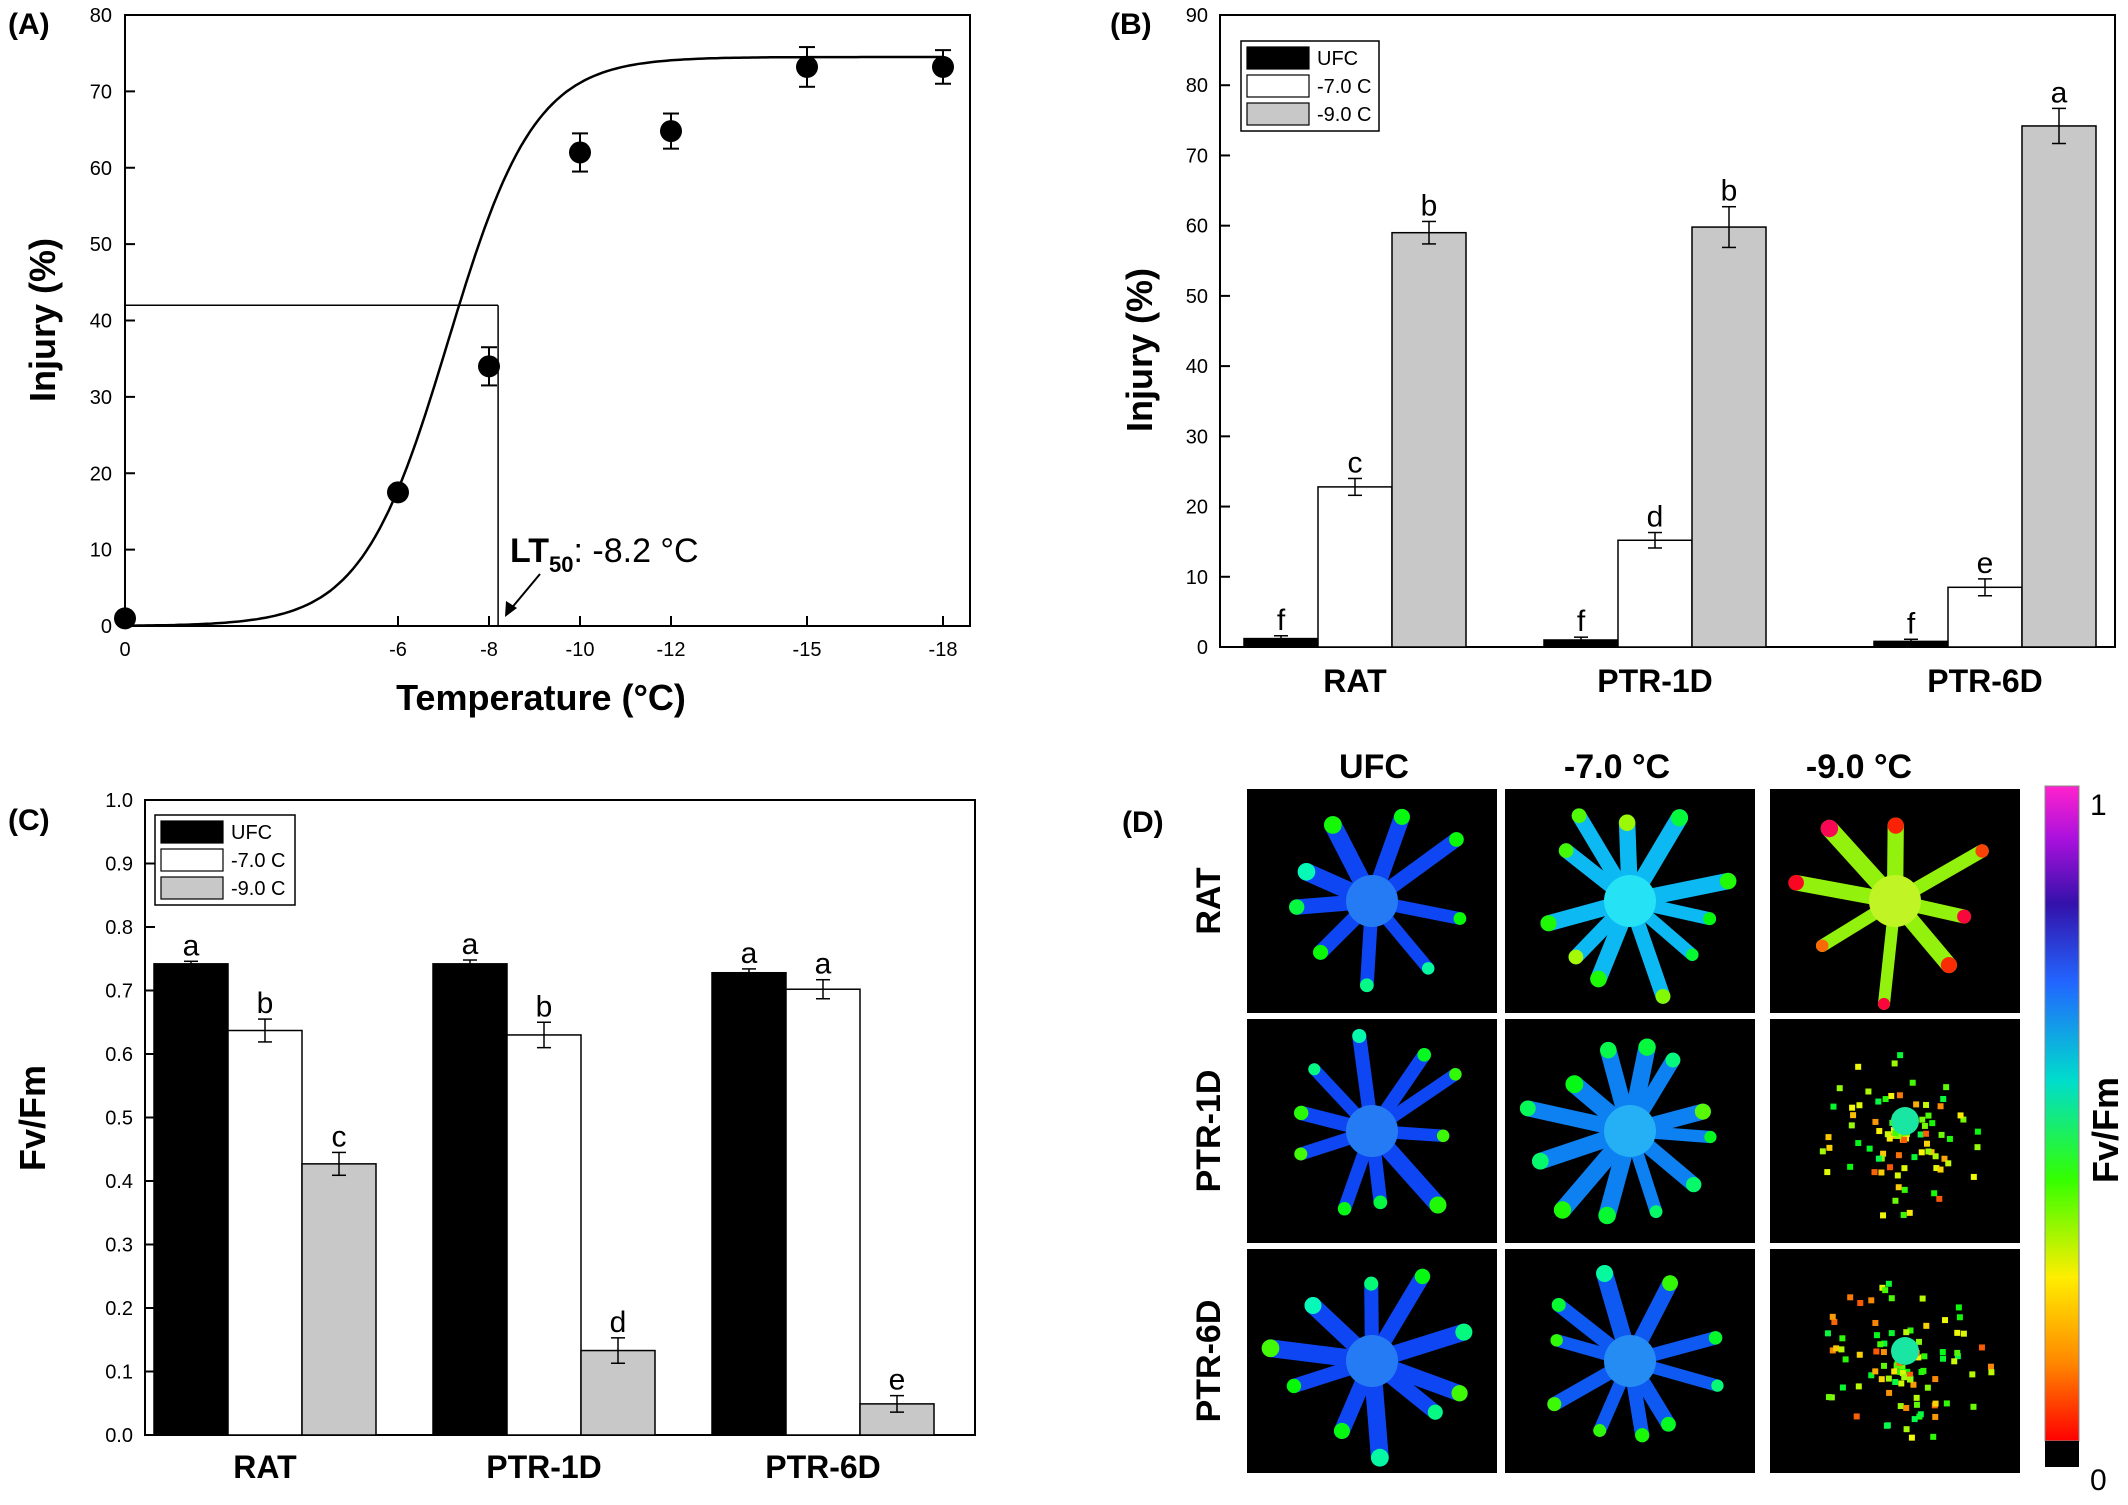  What do you see at coordinates (339, 1136) in the screenshot?
I see `significance-letter: c` at bounding box center [339, 1136].